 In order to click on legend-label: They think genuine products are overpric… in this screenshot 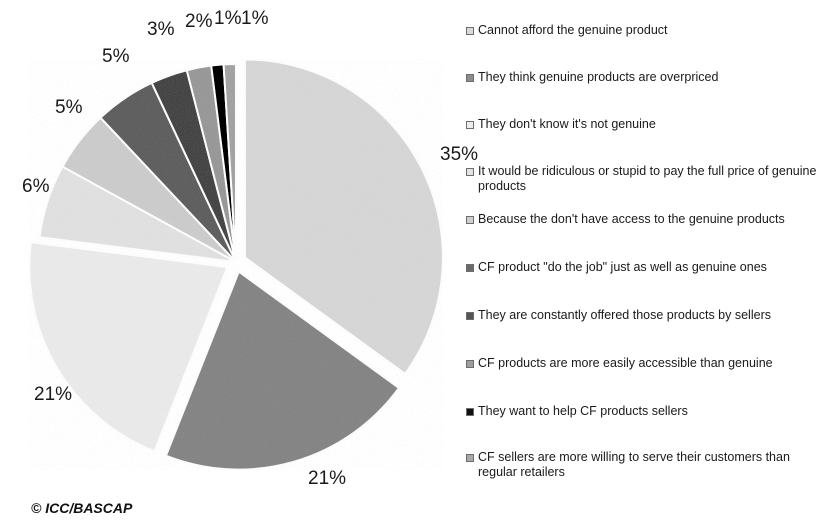, I will do `click(598, 77)`.